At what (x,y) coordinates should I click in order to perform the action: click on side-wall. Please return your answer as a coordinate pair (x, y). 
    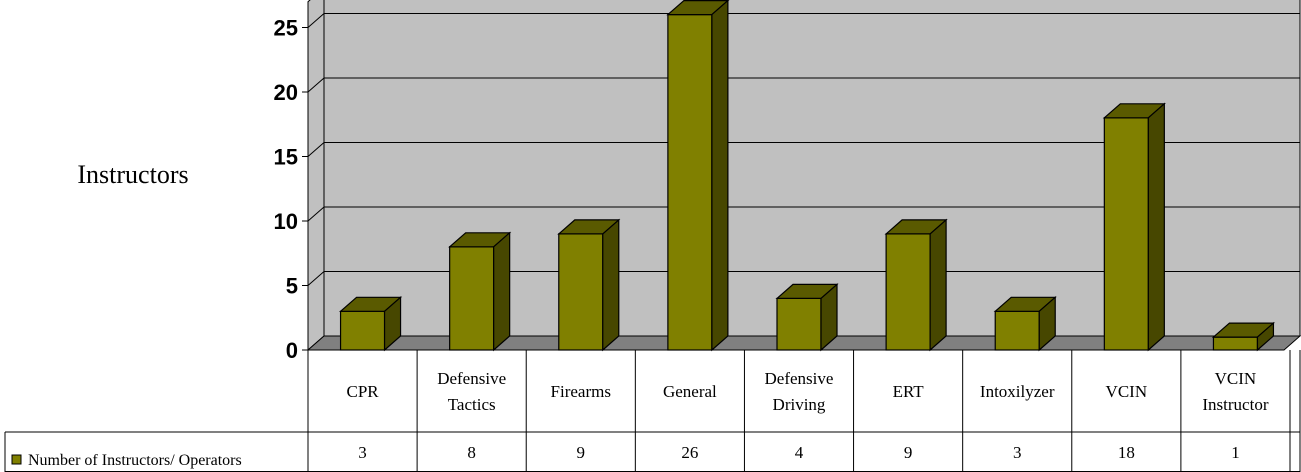
    Looking at the image, I should click on (316, 176).